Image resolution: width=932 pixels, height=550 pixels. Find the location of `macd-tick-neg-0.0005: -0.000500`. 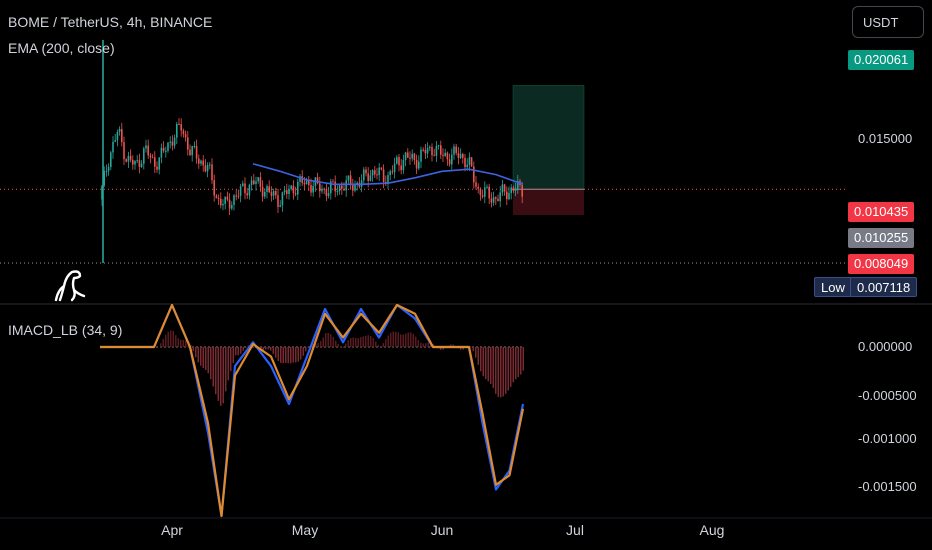

macd-tick-neg-0.0005: -0.000500 is located at coordinates (887, 395).